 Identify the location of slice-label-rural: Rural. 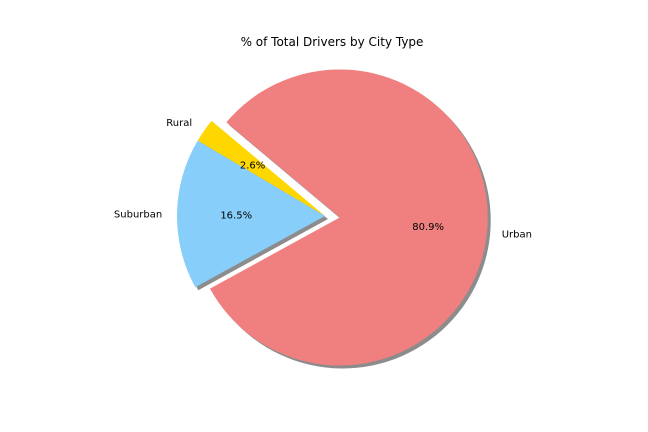
(179, 123).